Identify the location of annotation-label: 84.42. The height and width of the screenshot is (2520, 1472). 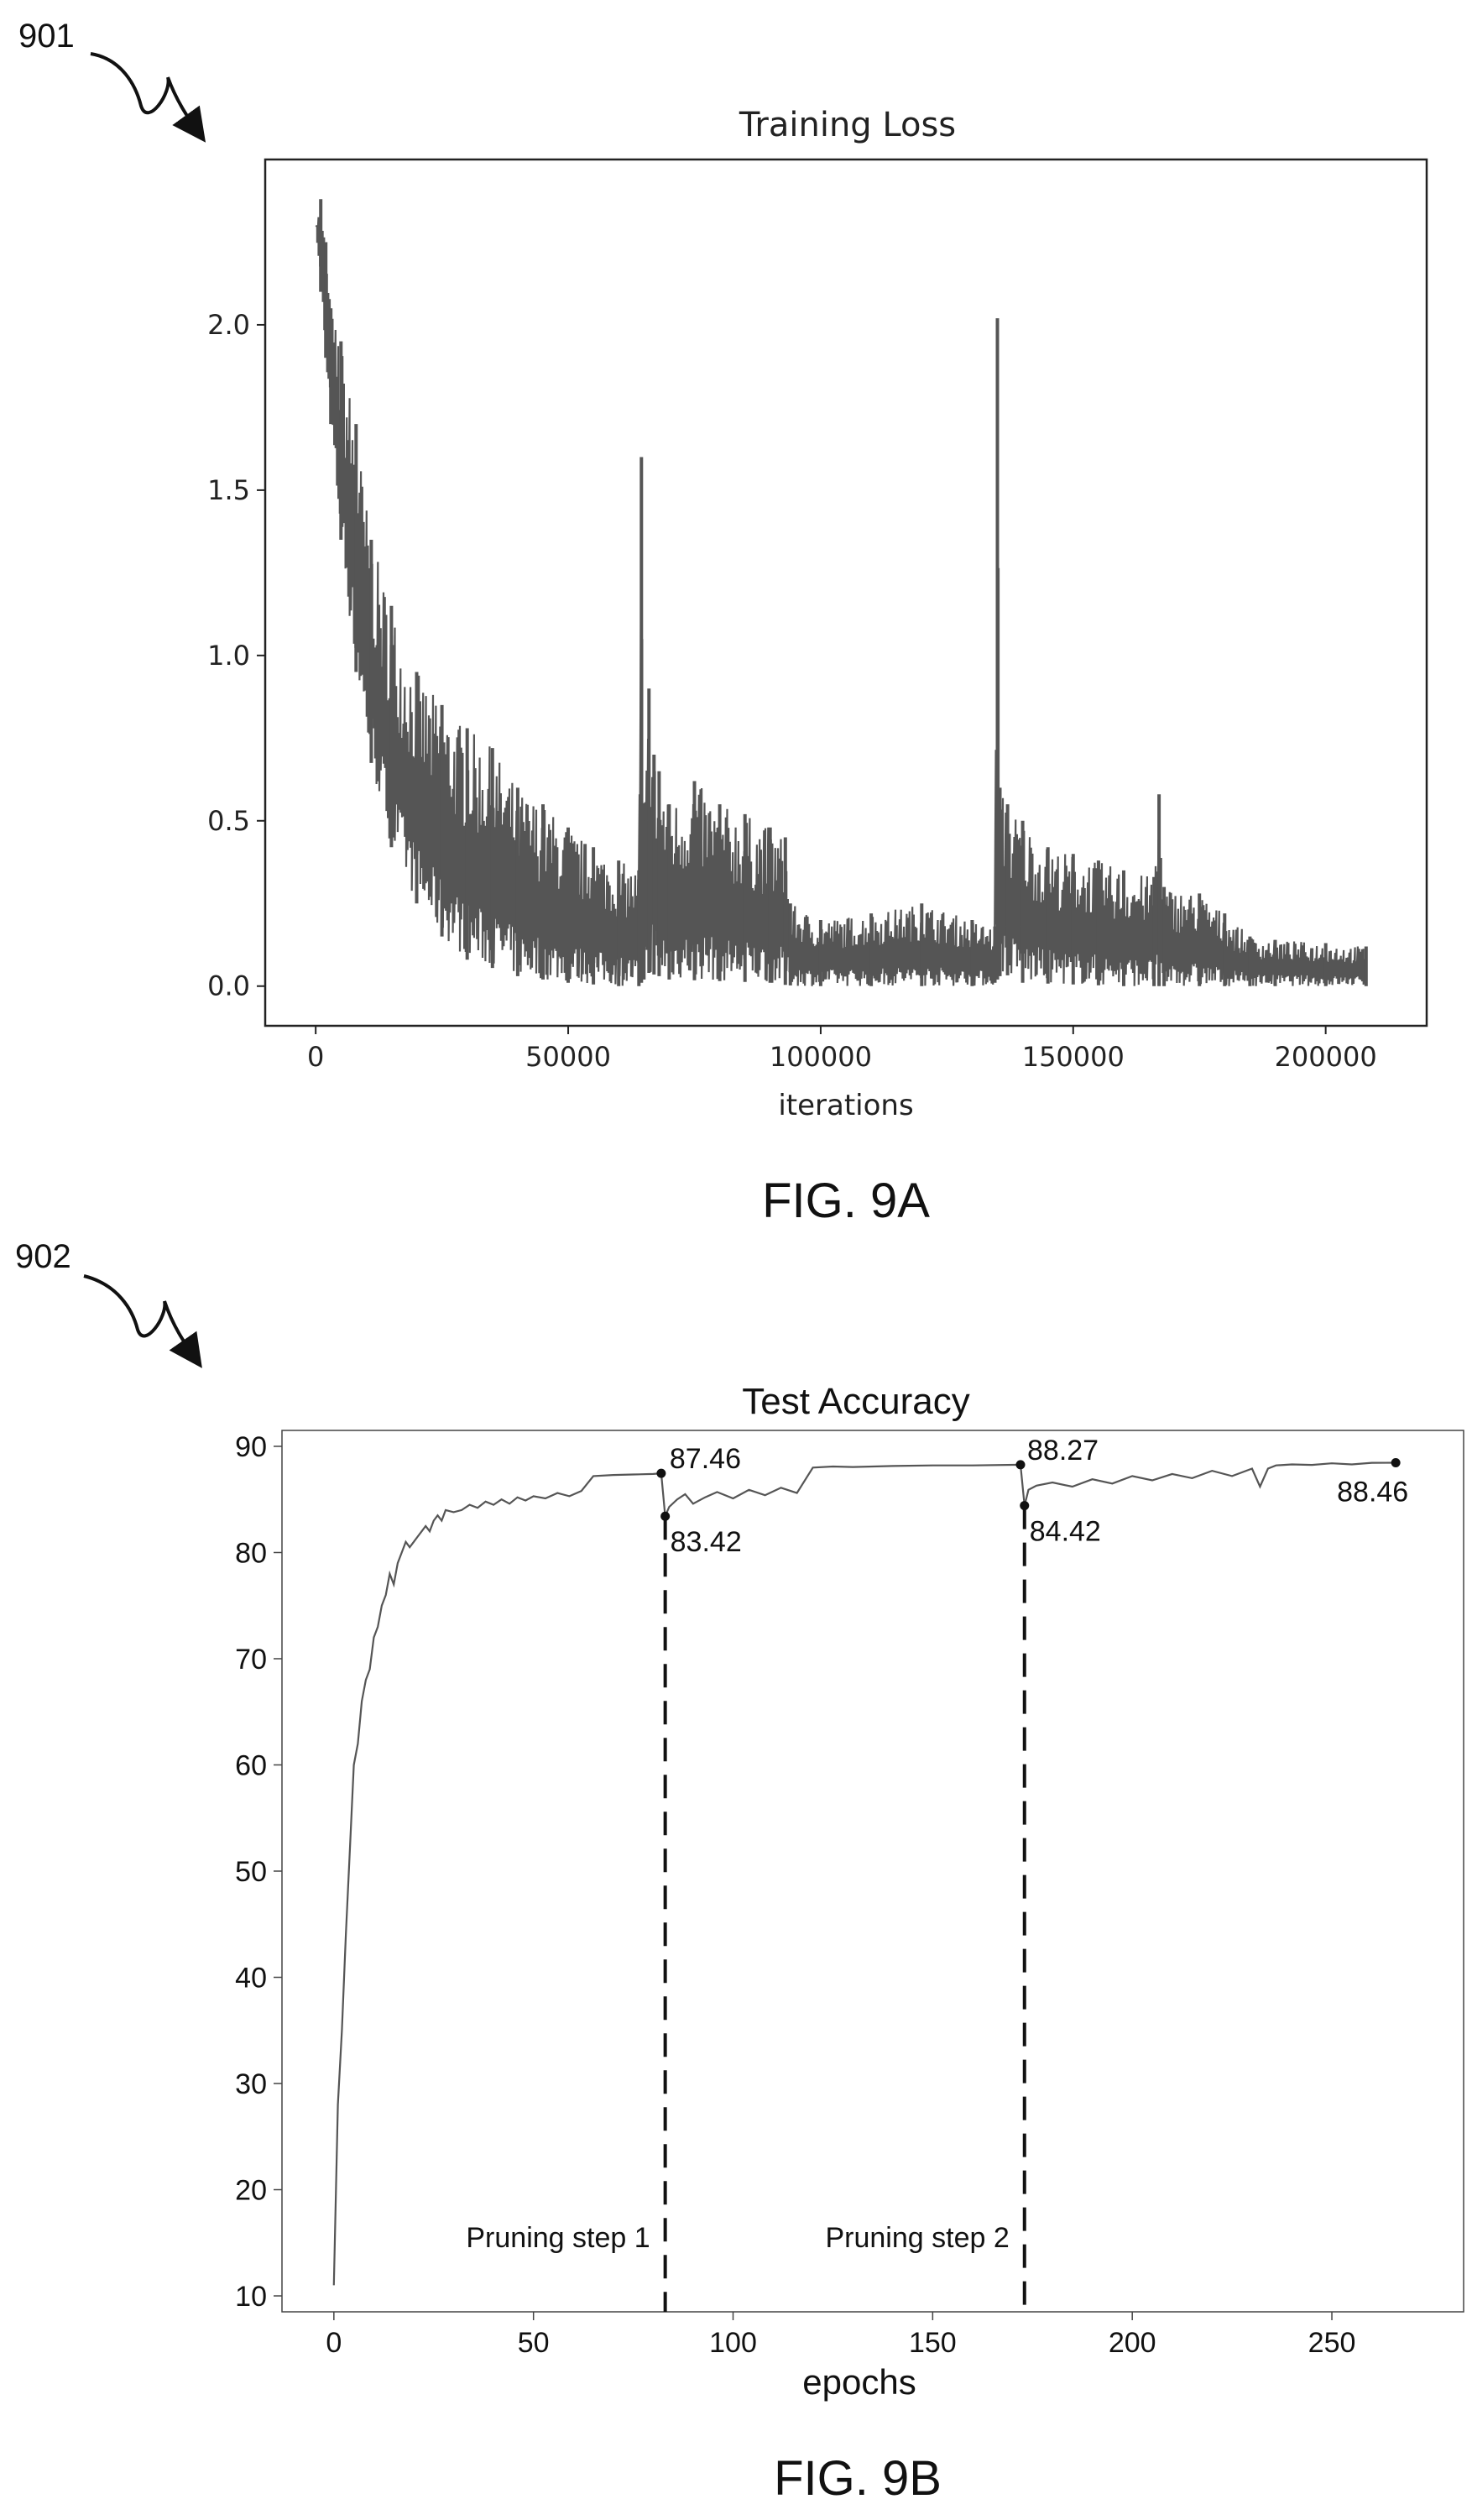
(1065, 1532).